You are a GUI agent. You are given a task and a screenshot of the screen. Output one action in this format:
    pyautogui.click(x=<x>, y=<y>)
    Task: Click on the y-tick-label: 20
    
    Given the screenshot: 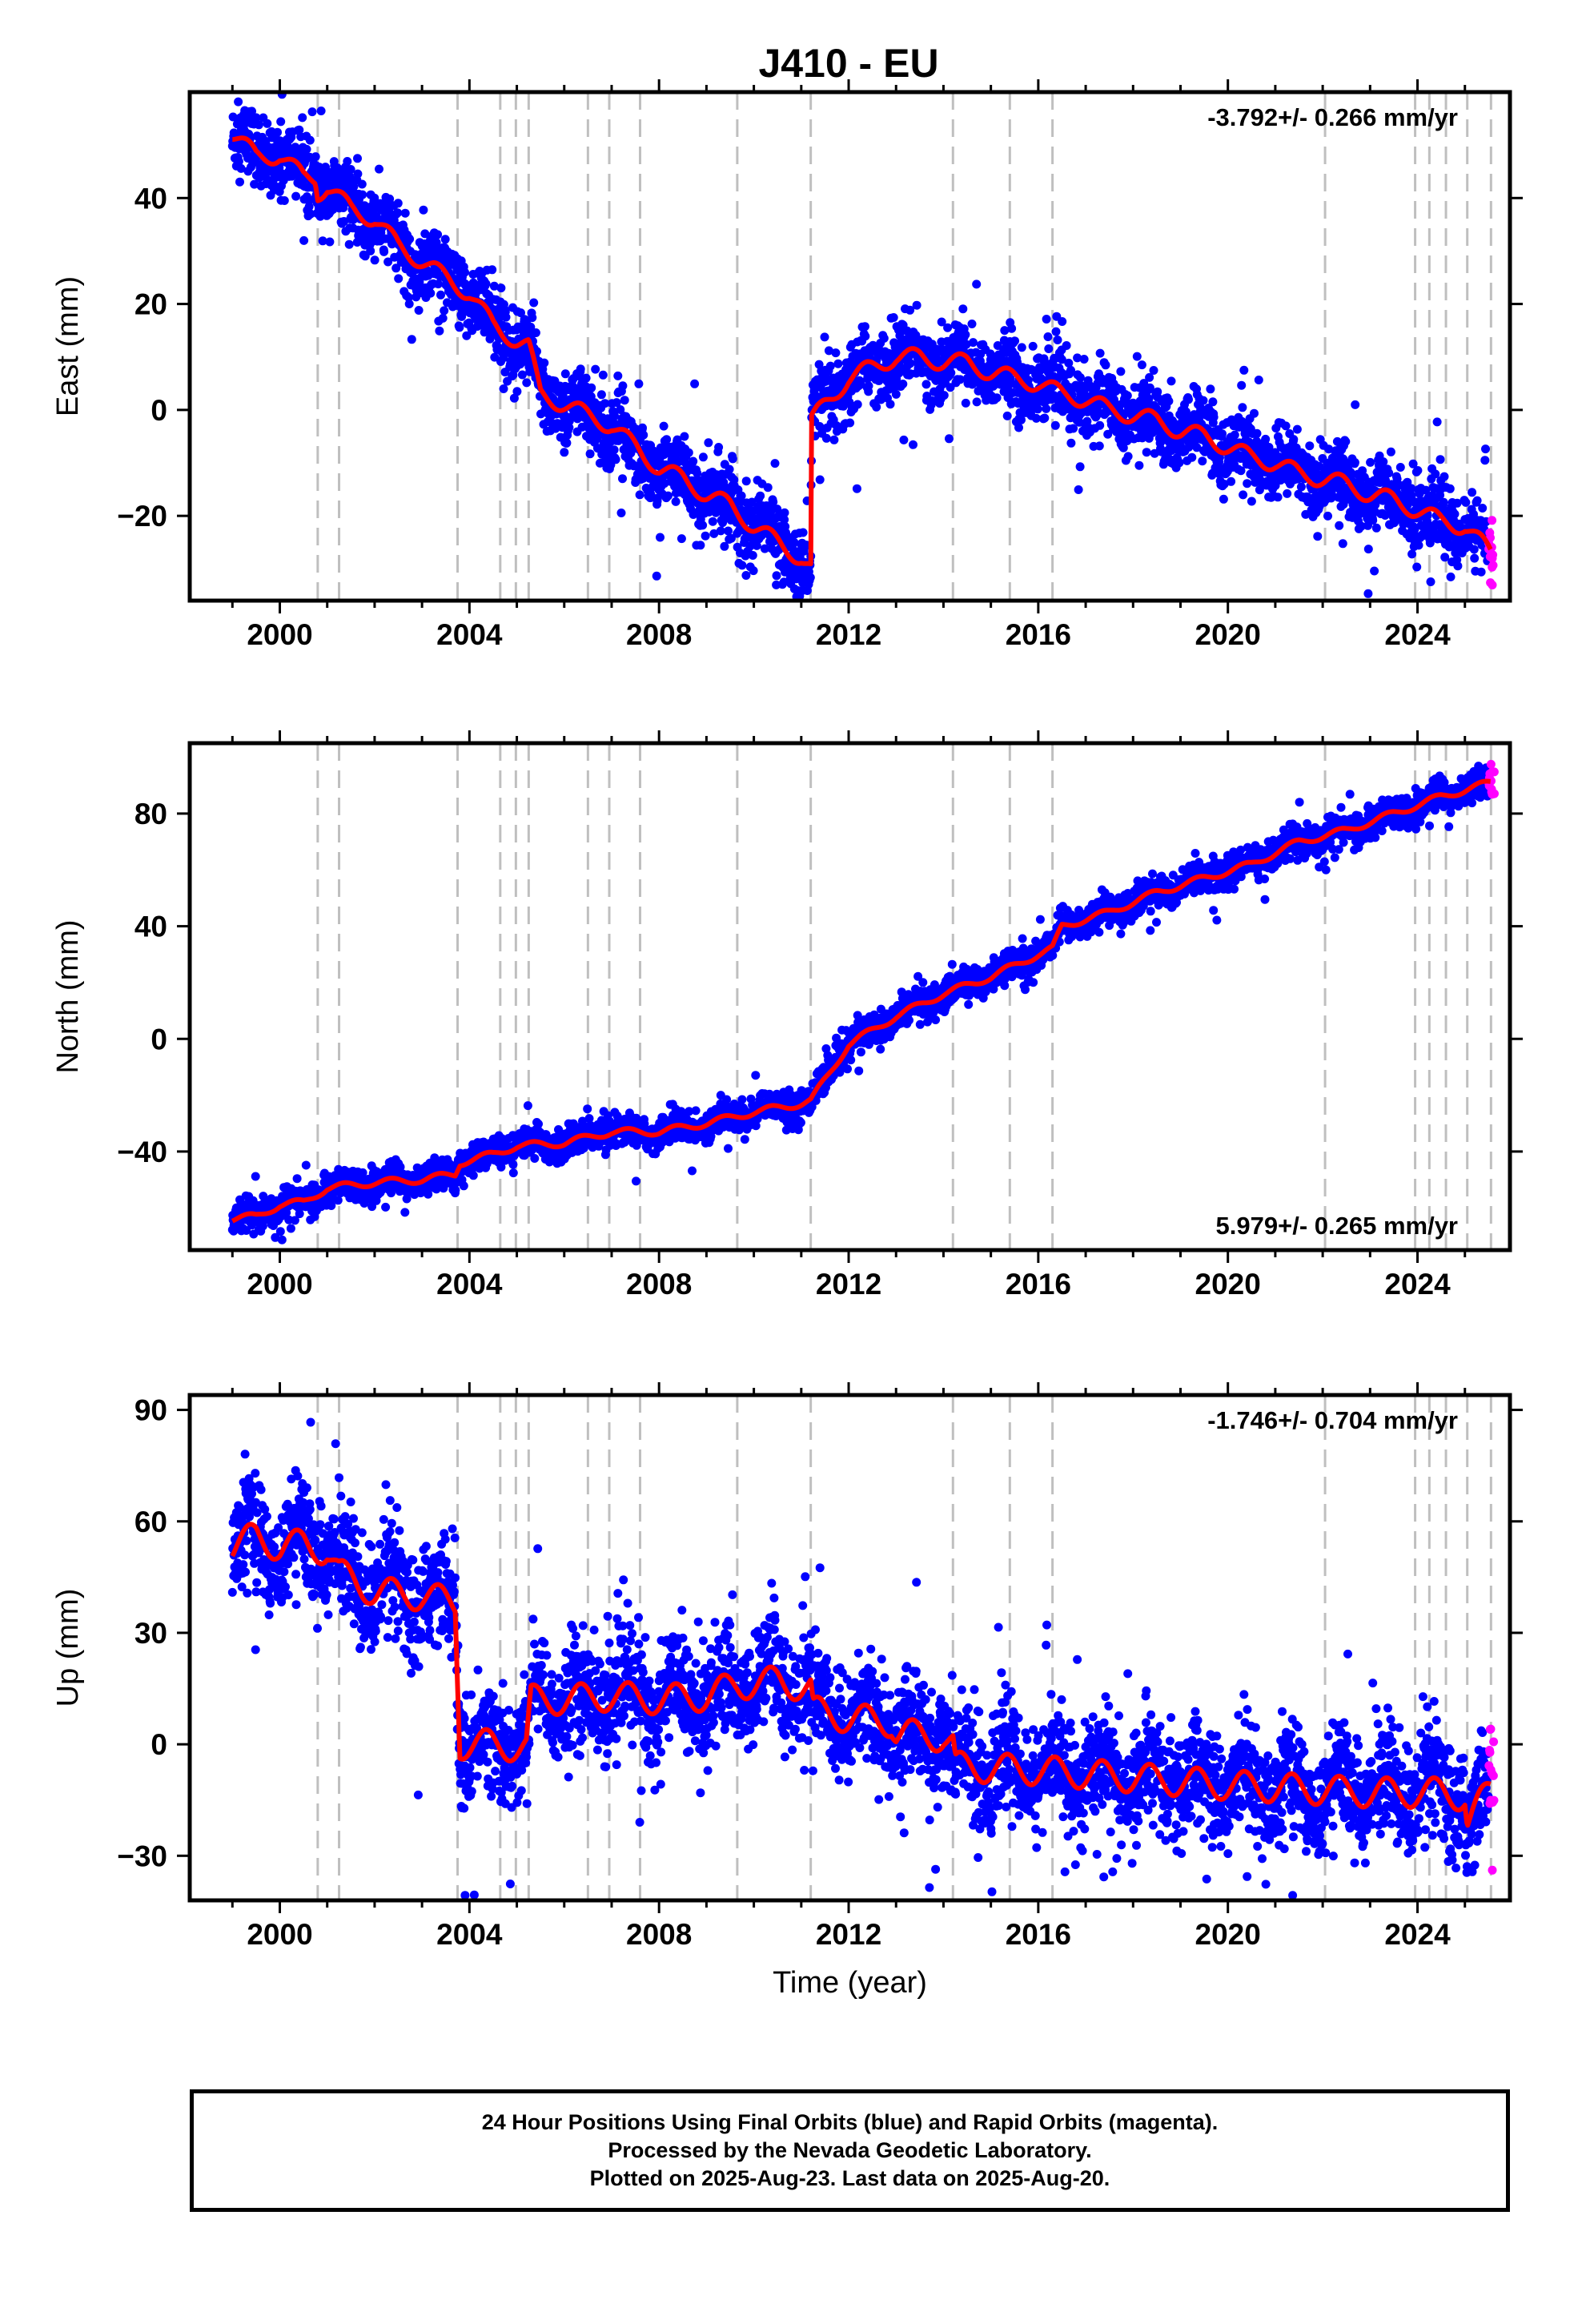 What is the action you would take?
    pyautogui.click(x=151, y=304)
    